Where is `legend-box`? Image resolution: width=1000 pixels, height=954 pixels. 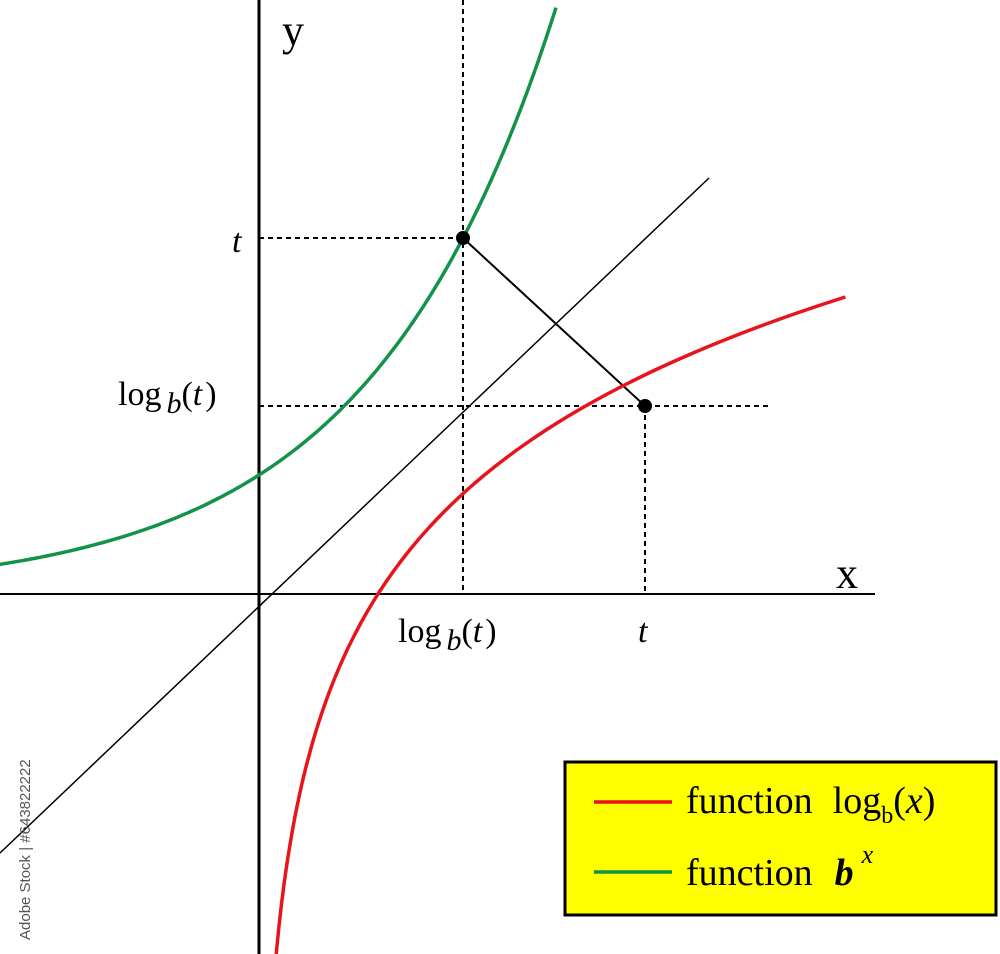 legend-box is located at coordinates (780, 838).